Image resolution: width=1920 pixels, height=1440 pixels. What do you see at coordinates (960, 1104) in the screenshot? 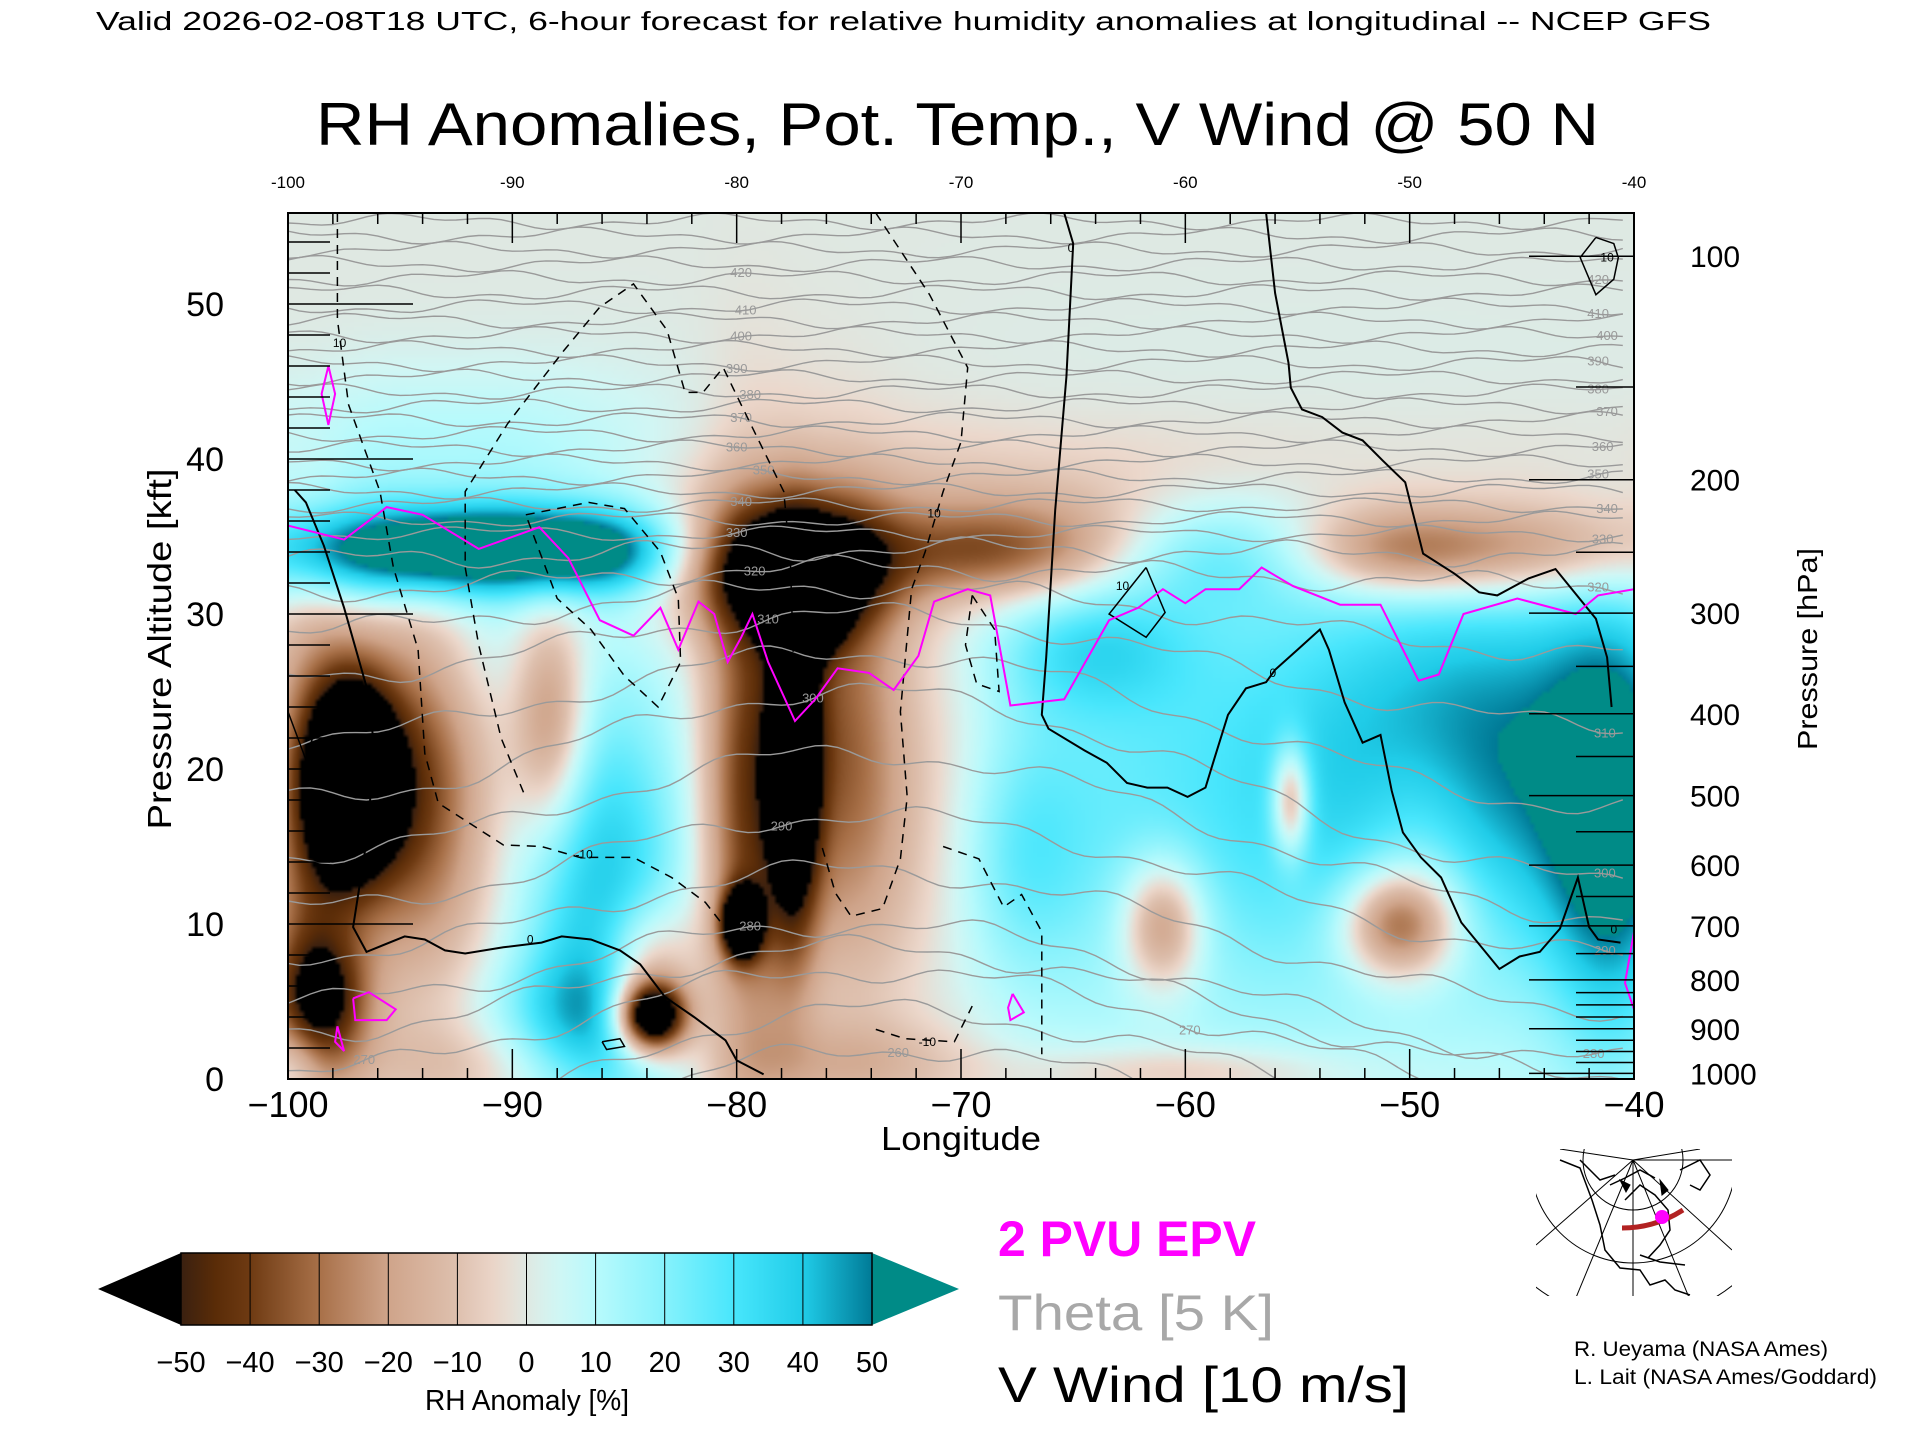
I see `x-tick-label: −70` at bounding box center [960, 1104].